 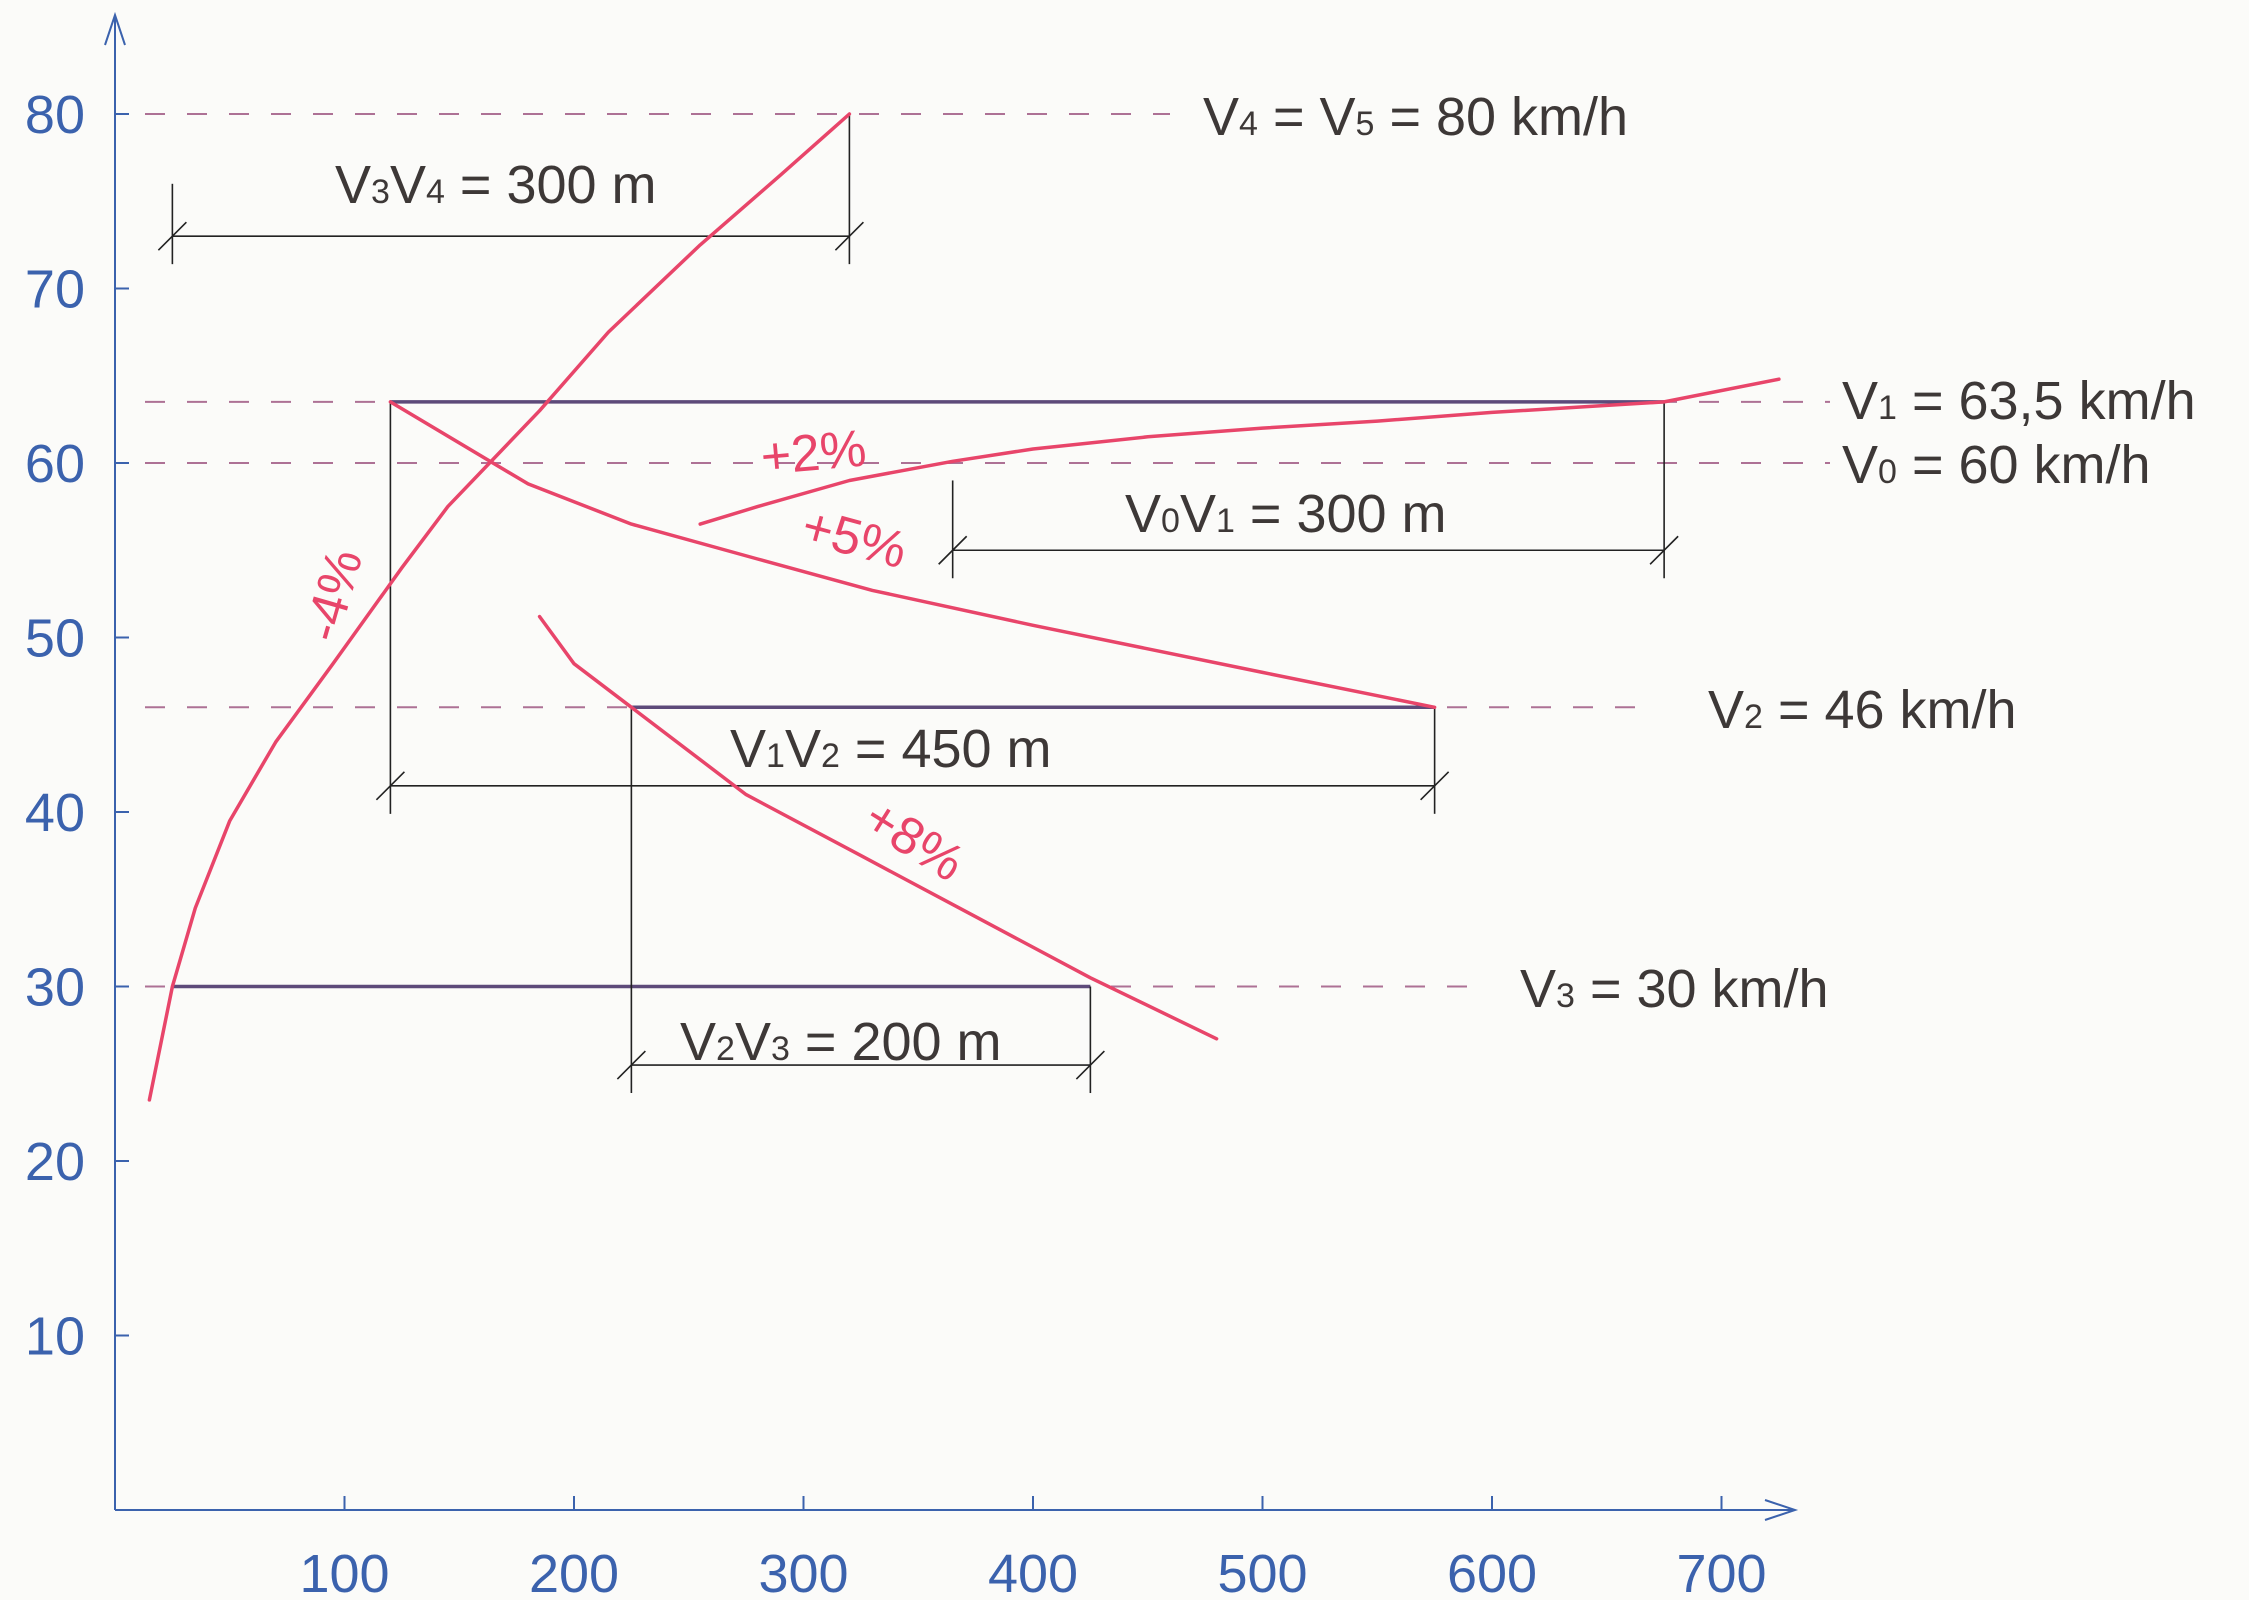 What do you see at coordinates (1415, 117) in the screenshot?
I see `label-v4-v5: V4 = V5 = 80 km/h` at bounding box center [1415, 117].